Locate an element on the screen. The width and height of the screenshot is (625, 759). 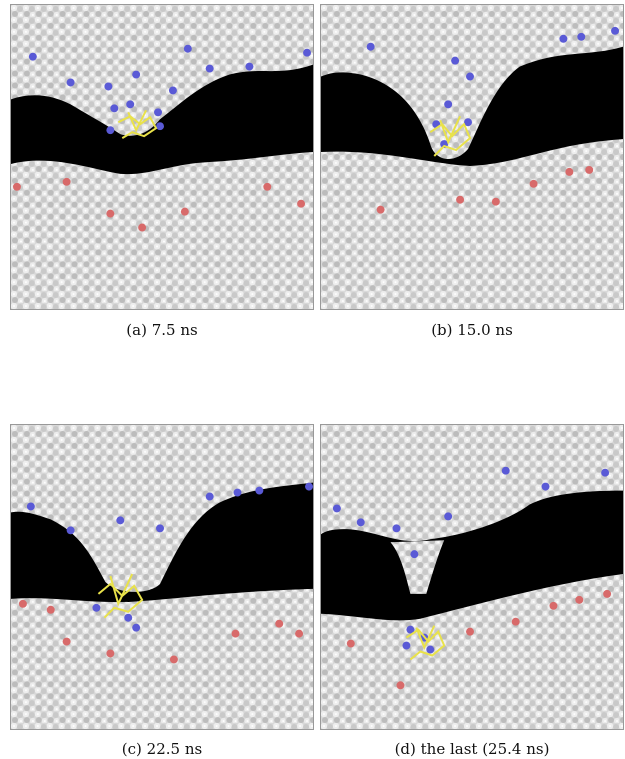
red-beads is located at coordinates (159, 204).